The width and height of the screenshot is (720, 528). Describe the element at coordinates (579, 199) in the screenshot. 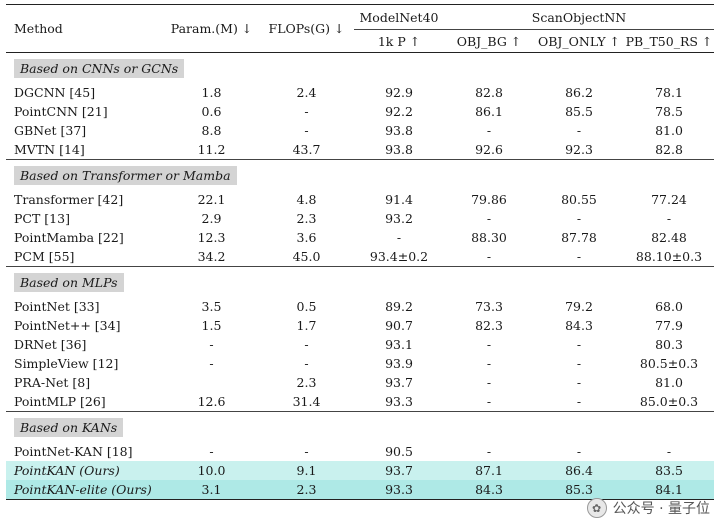

I see `obj-only-cell: 80.55` at that location.